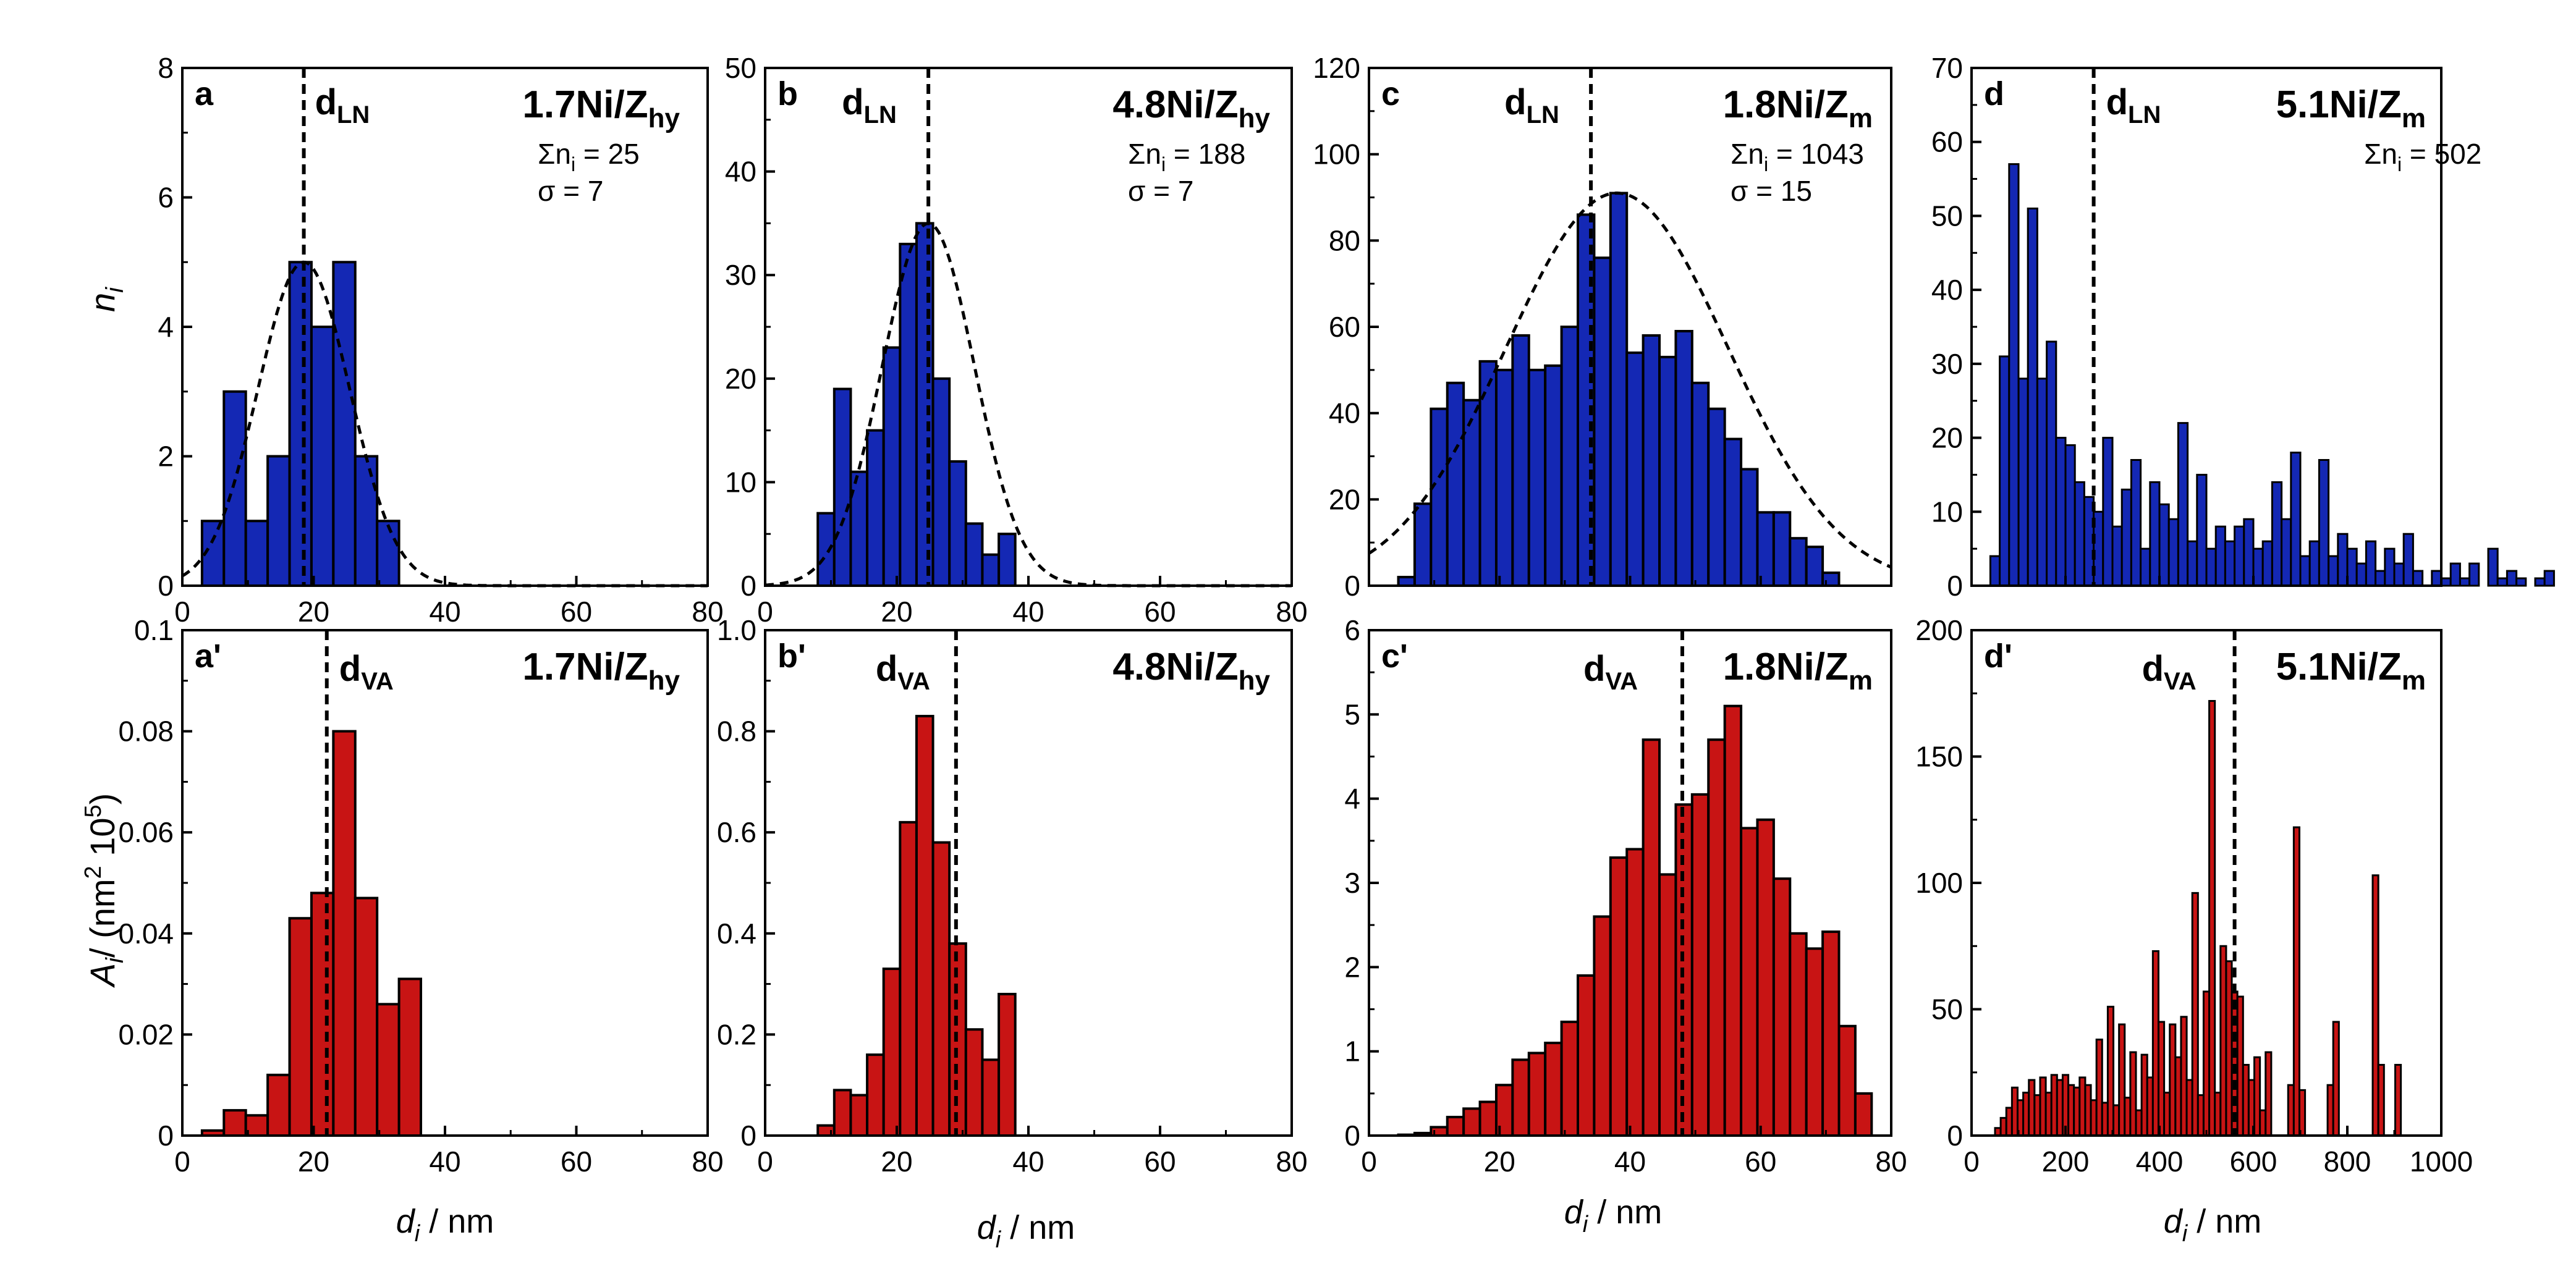 The width and height of the screenshot is (2576, 1261). Describe the element at coordinates (791, 656) in the screenshot. I see `panel-label: b'` at that location.